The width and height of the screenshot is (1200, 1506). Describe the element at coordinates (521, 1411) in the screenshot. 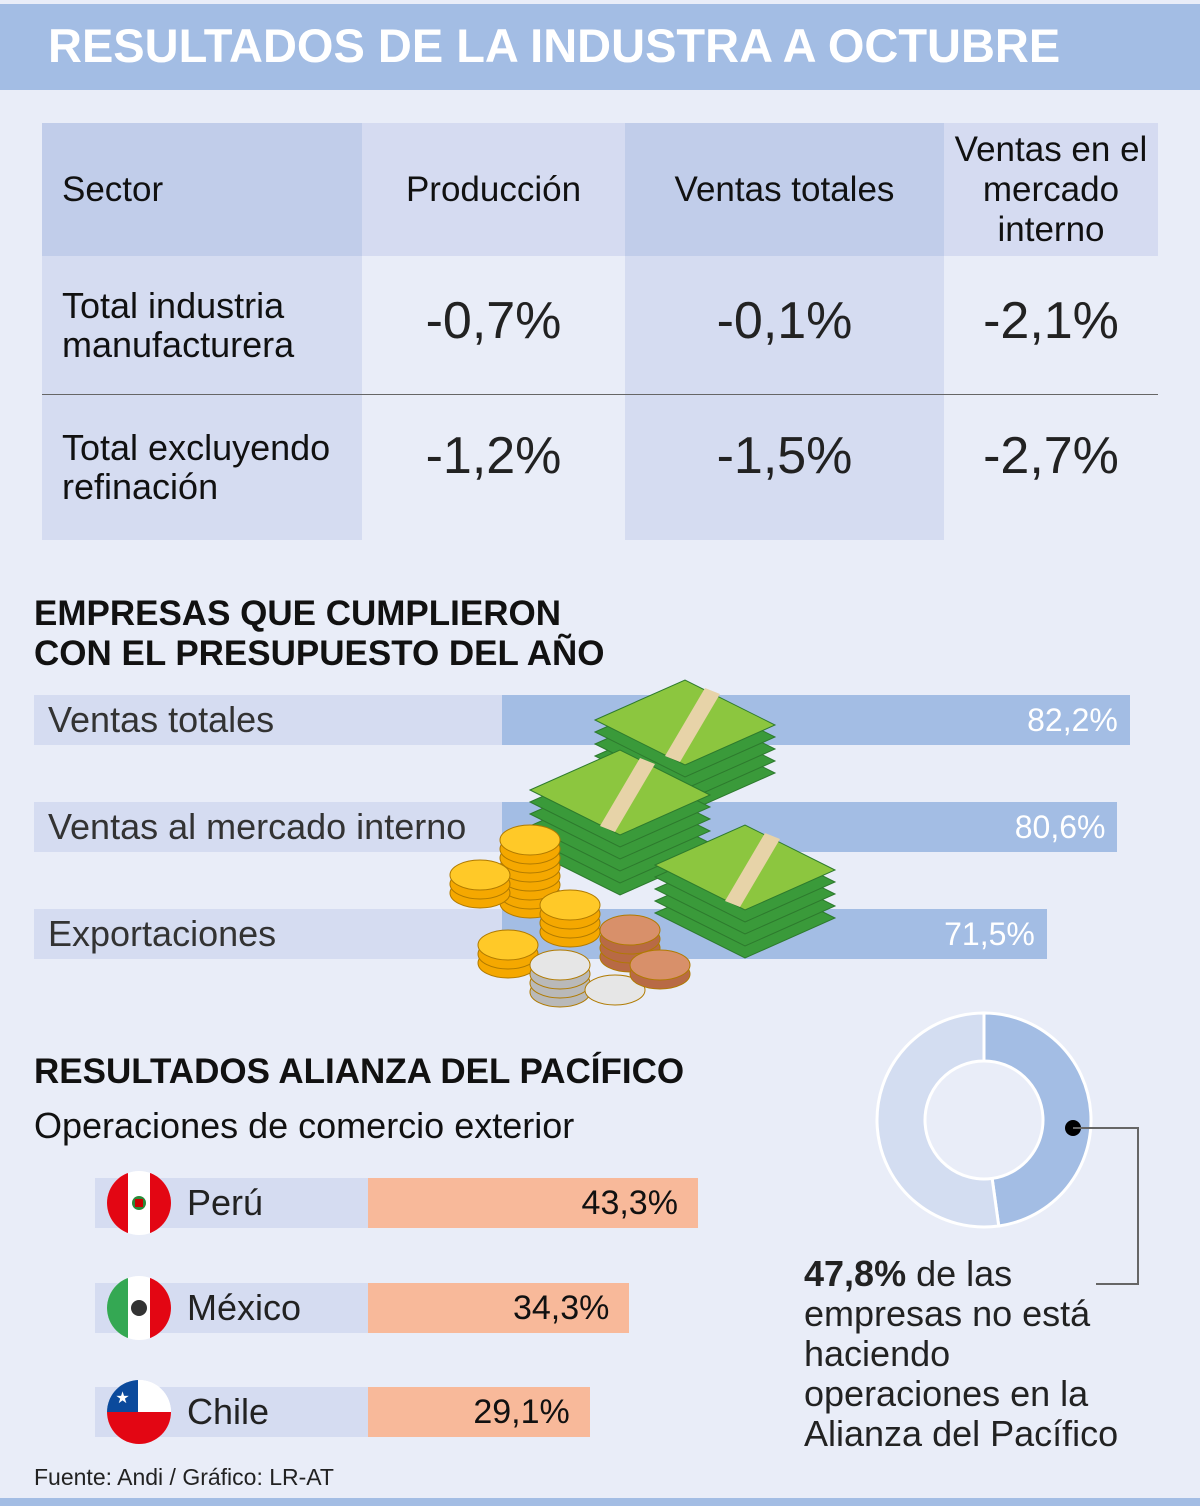

I see `data-label: 29,1%` at that location.